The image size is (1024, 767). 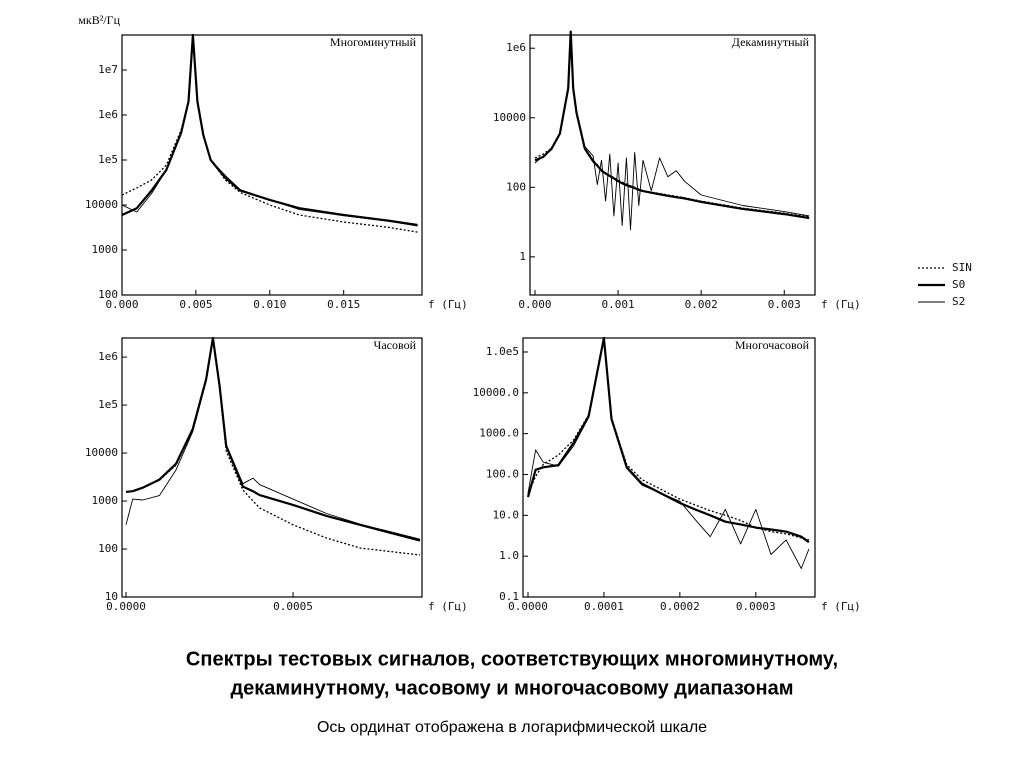 What do you see at coordinates (771, 42) in the screenshot?
I see `panel-title: Декаминутный` at bounding box center [771, 42].